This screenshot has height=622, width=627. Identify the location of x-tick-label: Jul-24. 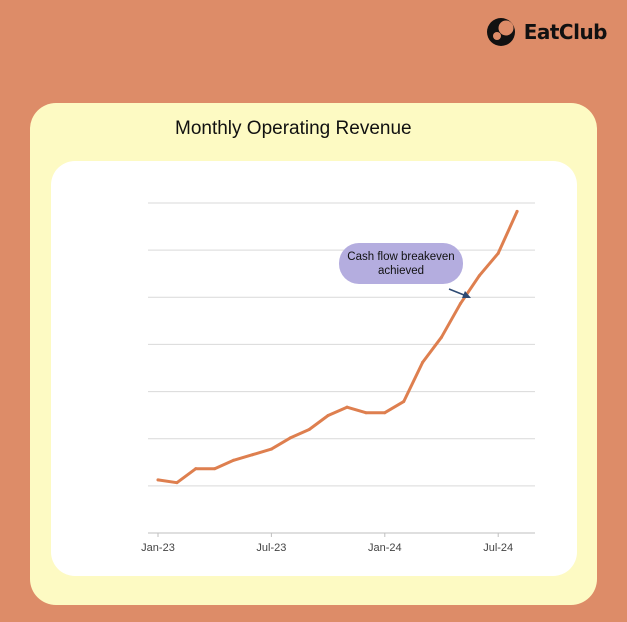
(498, 548).